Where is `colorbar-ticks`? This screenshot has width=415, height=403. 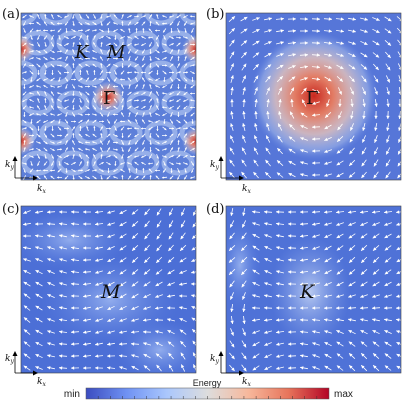
colorbar-ticks is located at coordinates (207, 397).